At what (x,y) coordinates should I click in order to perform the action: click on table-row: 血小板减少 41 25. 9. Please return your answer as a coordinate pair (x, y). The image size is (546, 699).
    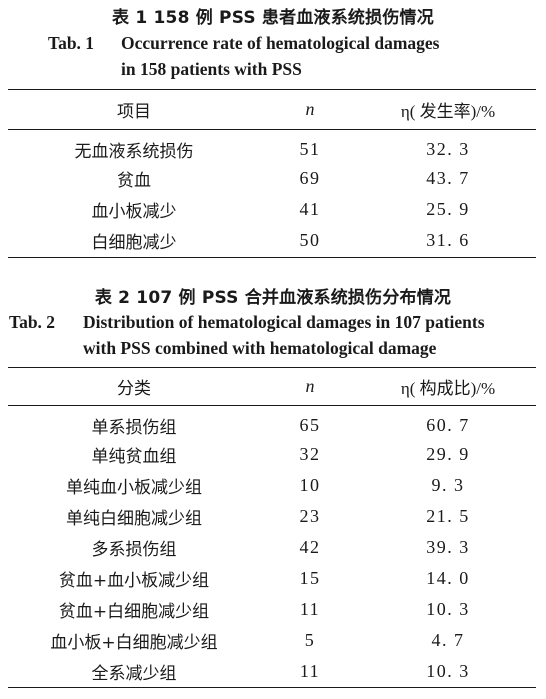
    Looking at the image, I should click on (272, 209).